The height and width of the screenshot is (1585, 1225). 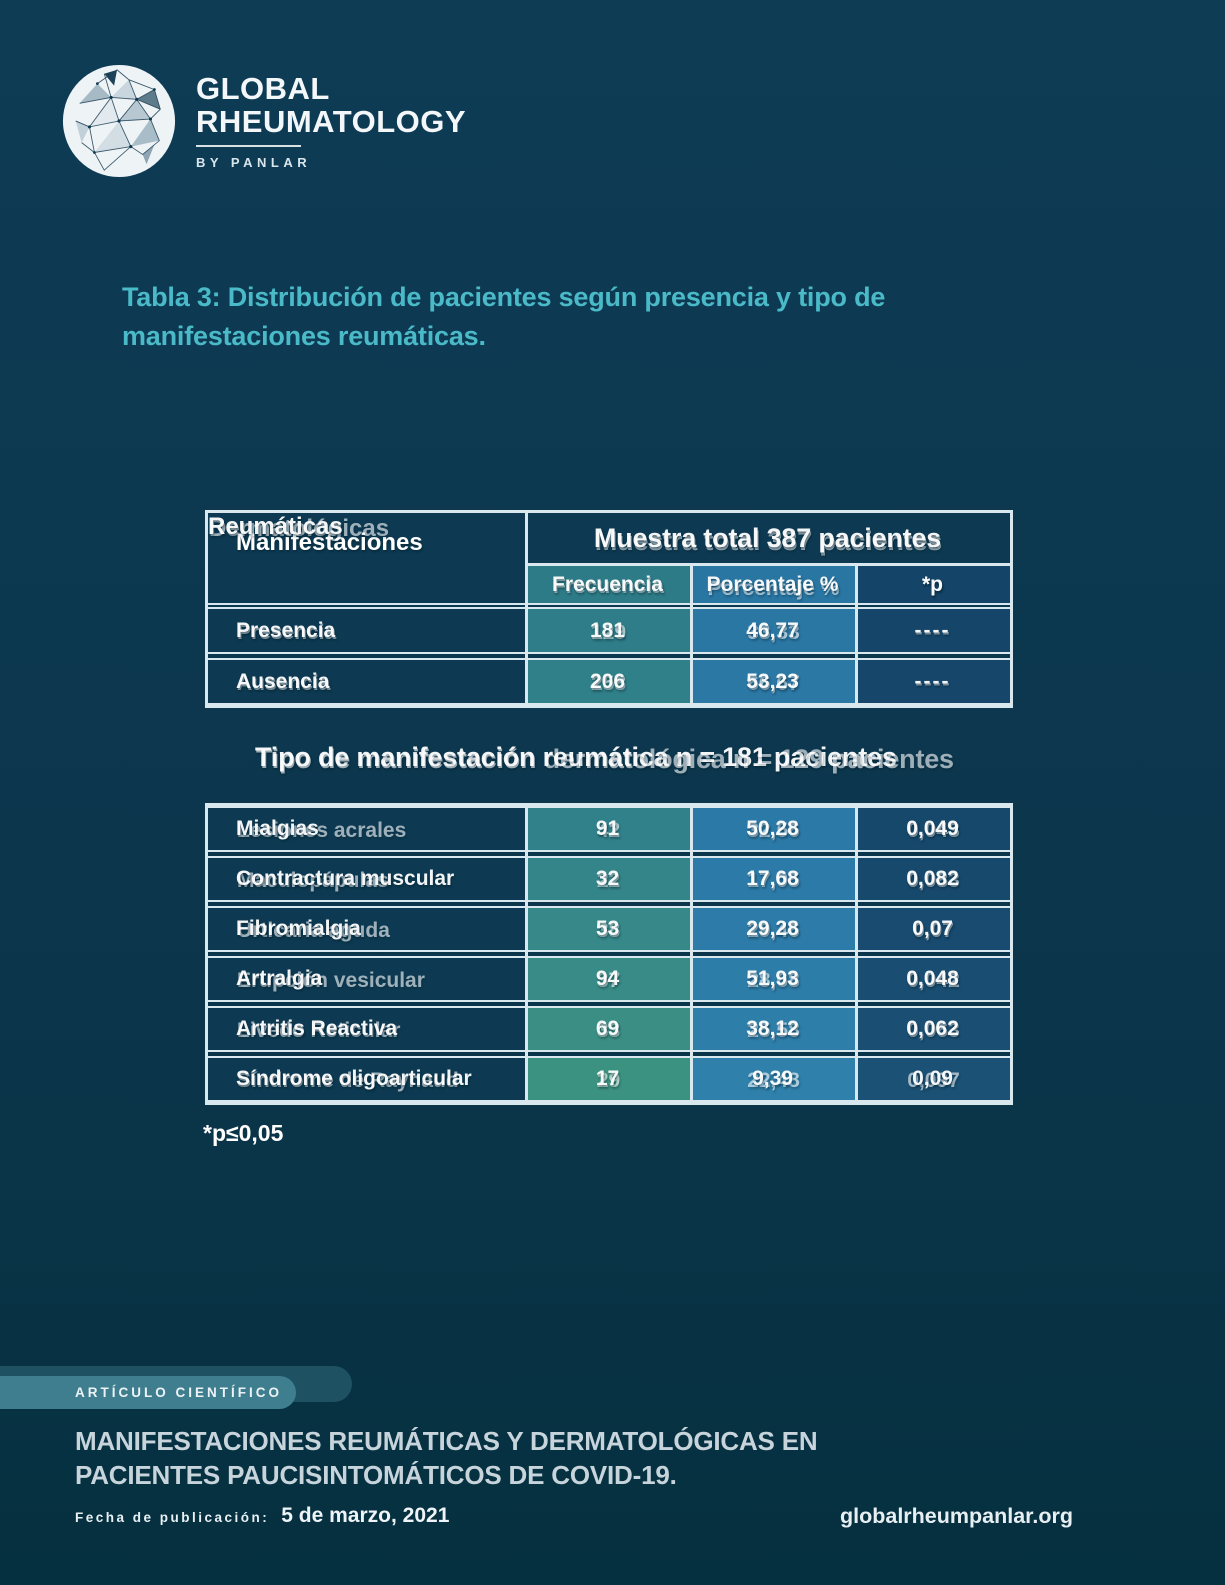 I want to click on pvalue-cell: ---- ----, so click(x=932, y=630).